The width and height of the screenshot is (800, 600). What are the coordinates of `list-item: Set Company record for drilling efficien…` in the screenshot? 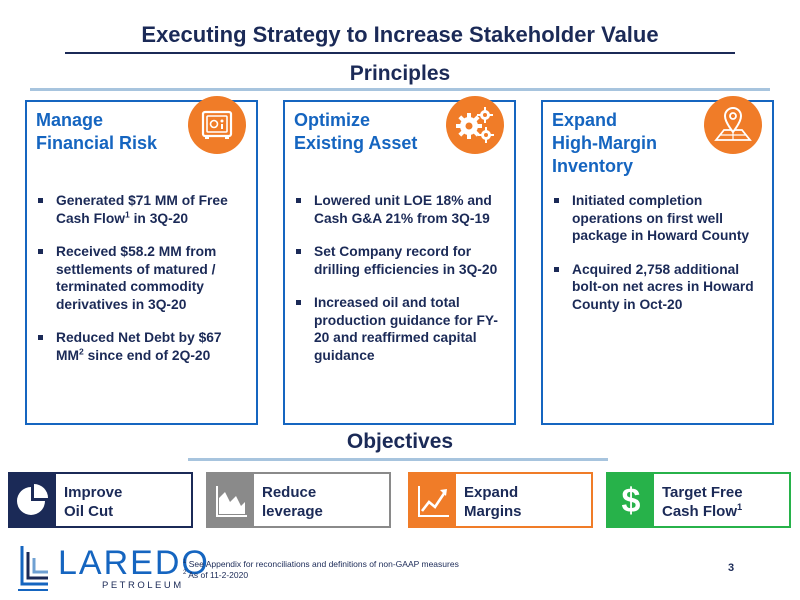 It's located at (401, 260).